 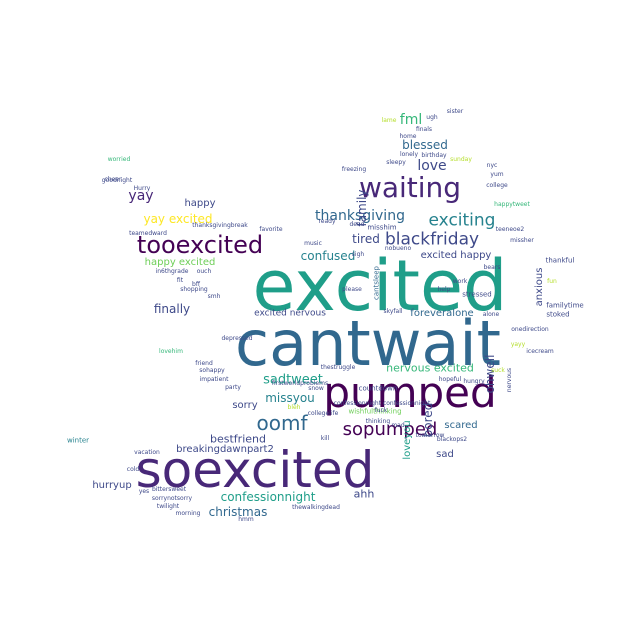 I want to click on word: excited, so click(x=380, y=286).